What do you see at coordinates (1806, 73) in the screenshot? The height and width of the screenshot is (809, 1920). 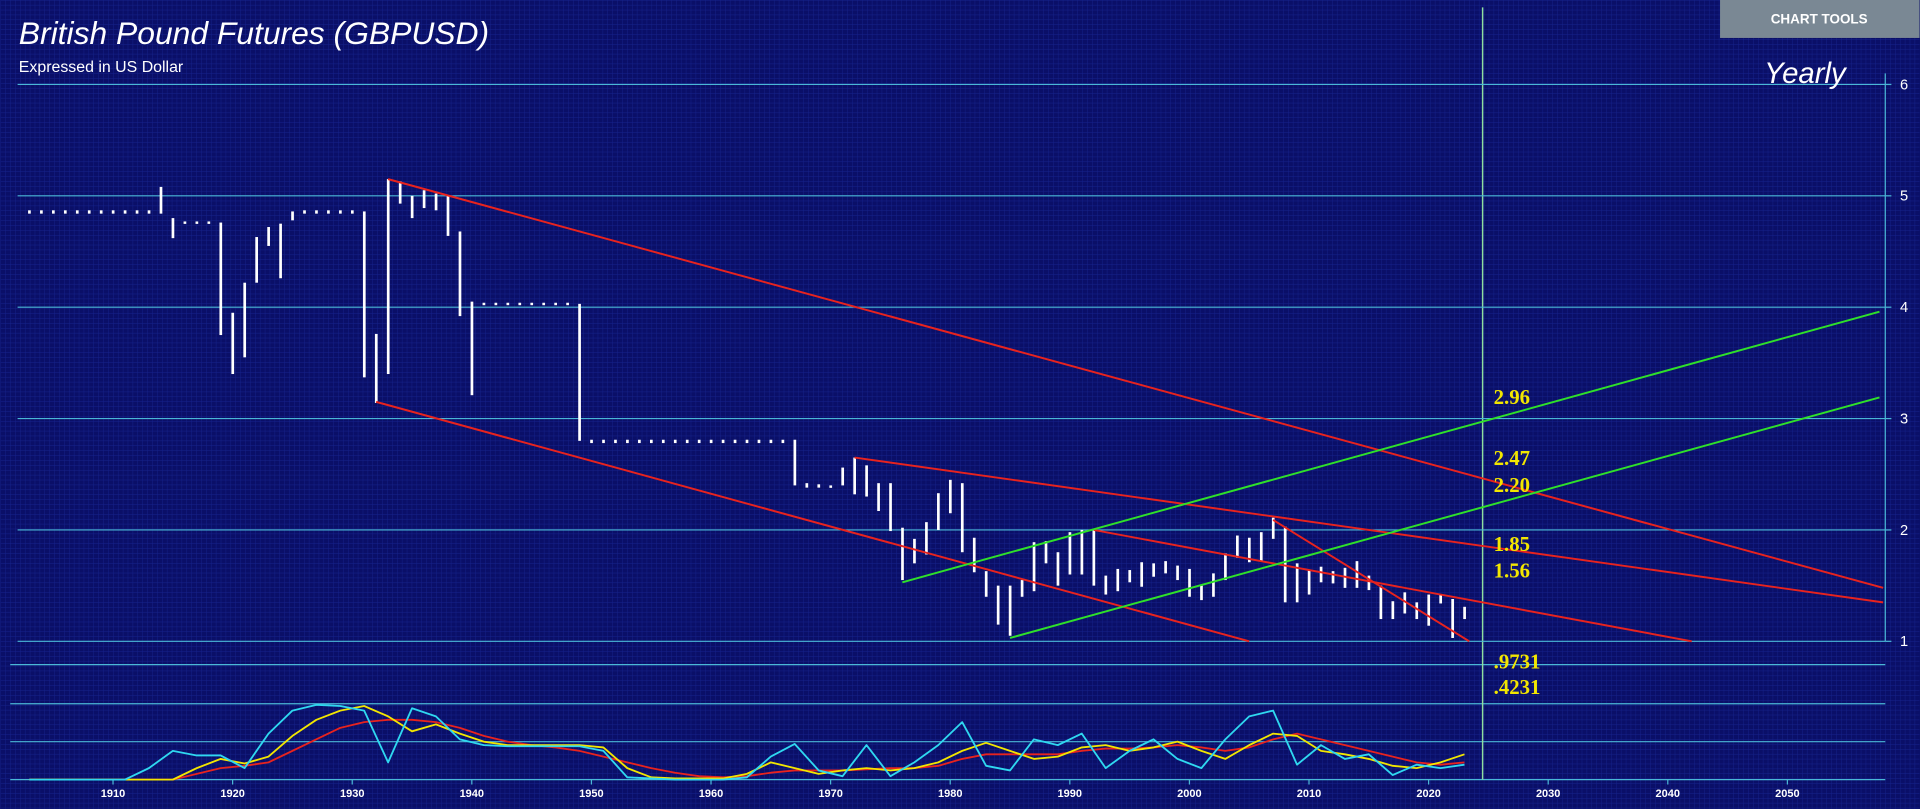 I see `timeframe-label: Yearly` at bounding box center [1806, 73].